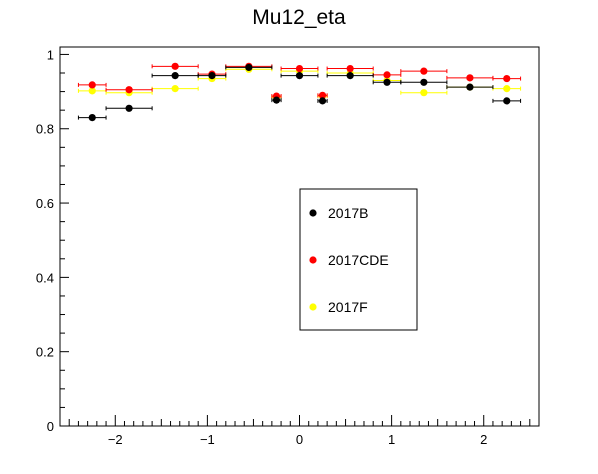 This screenshot has height=474, width=598. I want to click on legend-label: 2017CDE, so click(358, 260).